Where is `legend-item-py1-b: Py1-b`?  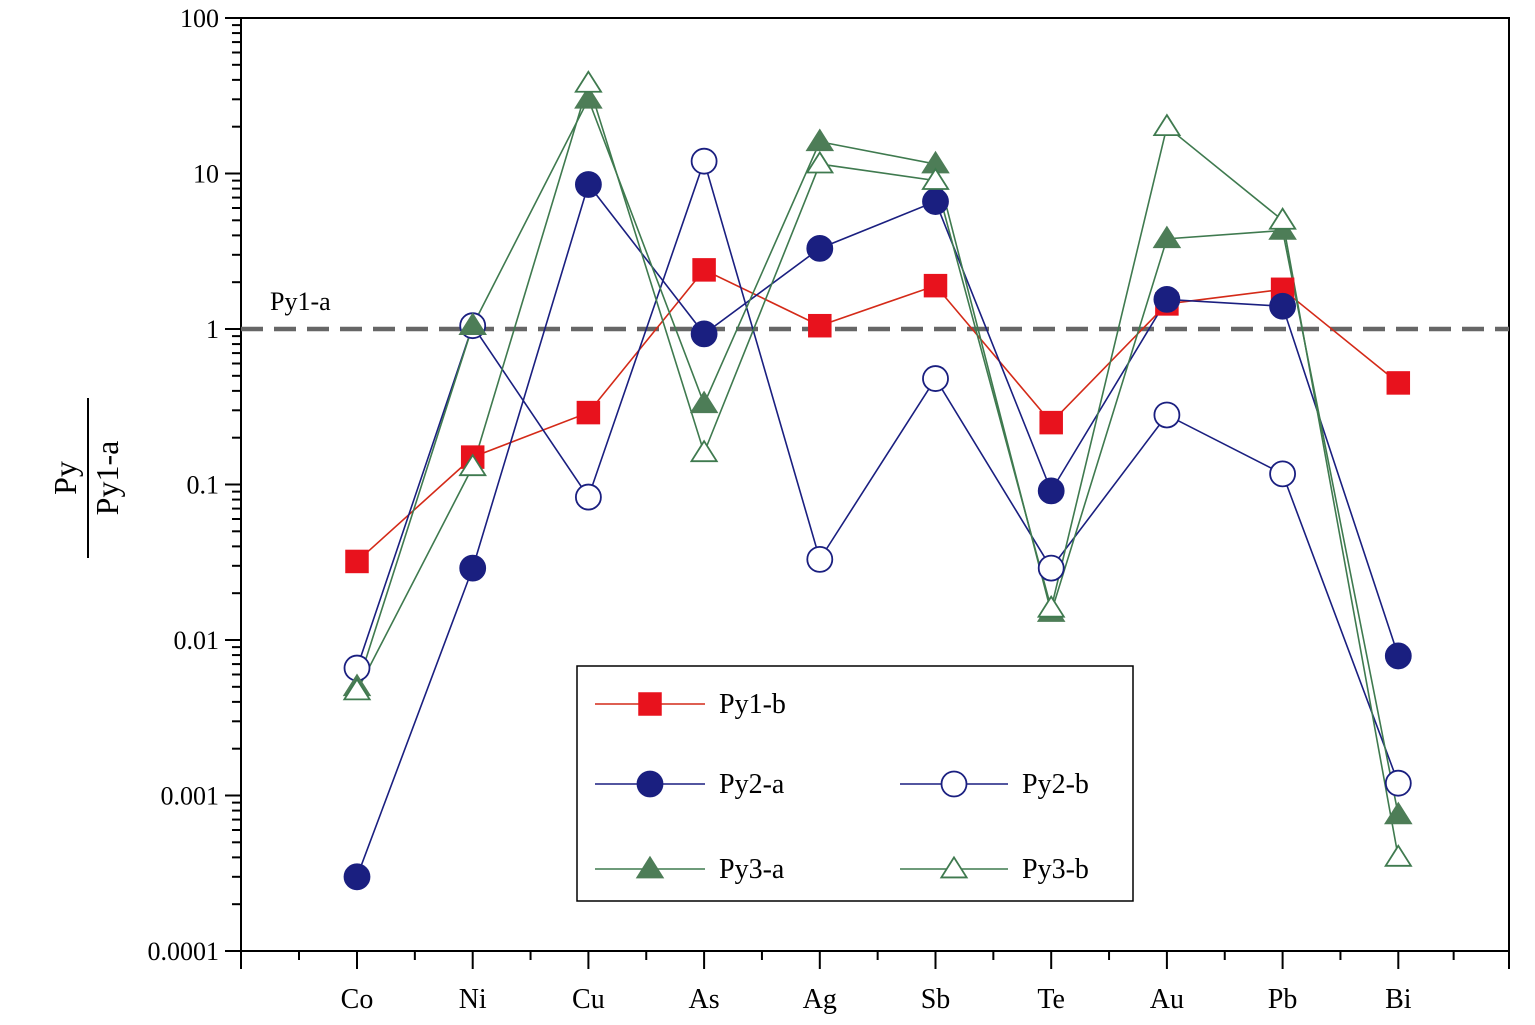 legend-item-py1-b: Py1-b is located at coordinates (690, 704).